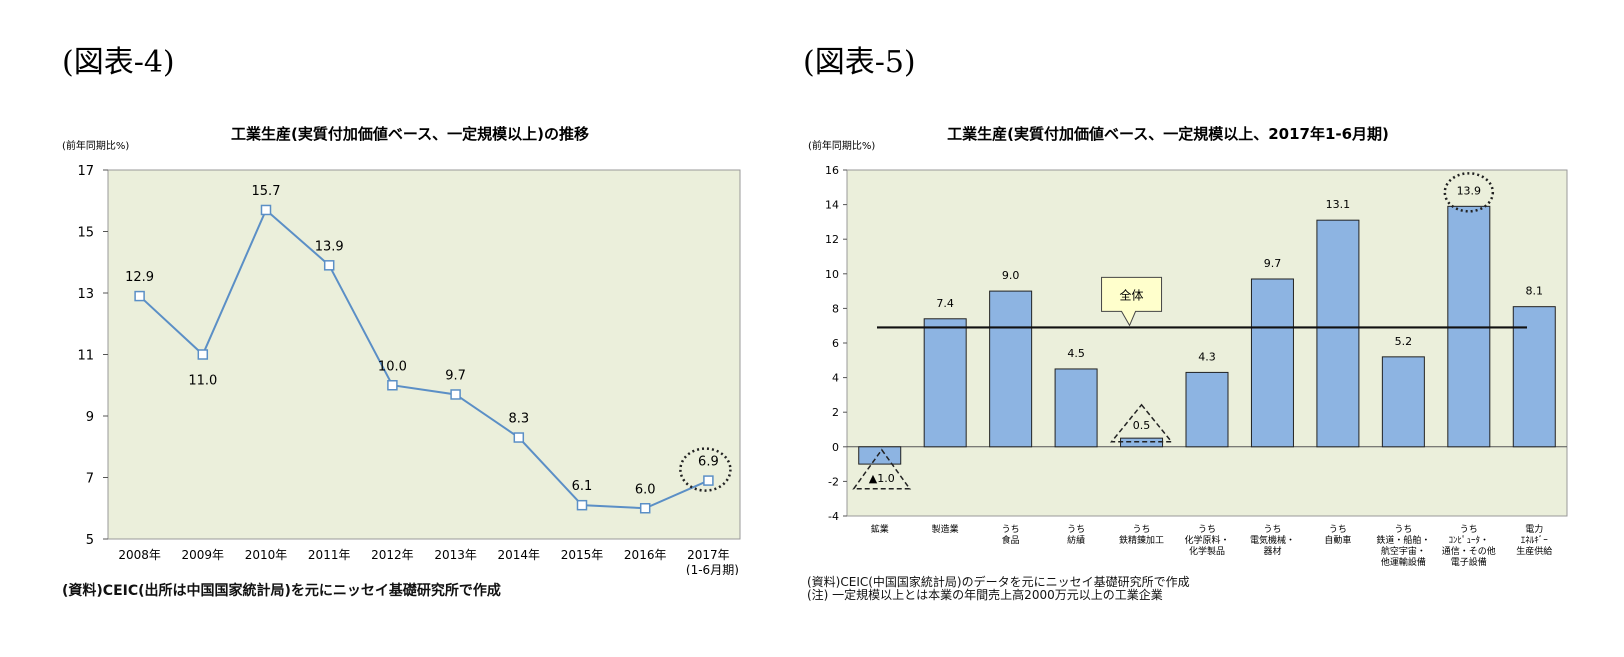 The width and height of the screenshot is (1624, 657). What do you see at coordinates (835, 343) in the screenshot?
I see `chart2-y-tick-label: 6` at bounding box center [835, 343].